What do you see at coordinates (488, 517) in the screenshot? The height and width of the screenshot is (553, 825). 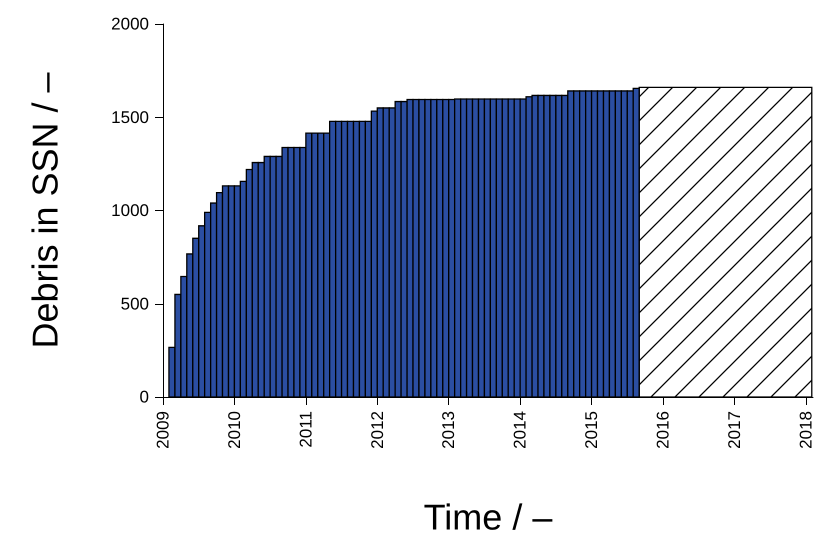 I see `x-axis-title: Time / –` at bounding box center [488, 517].